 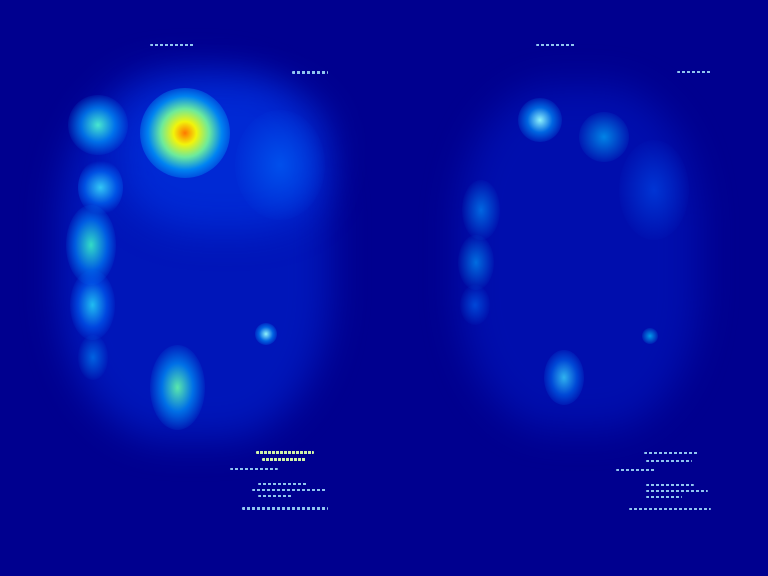 I want to click on right-top-text-line, so click(x=556, y=45).